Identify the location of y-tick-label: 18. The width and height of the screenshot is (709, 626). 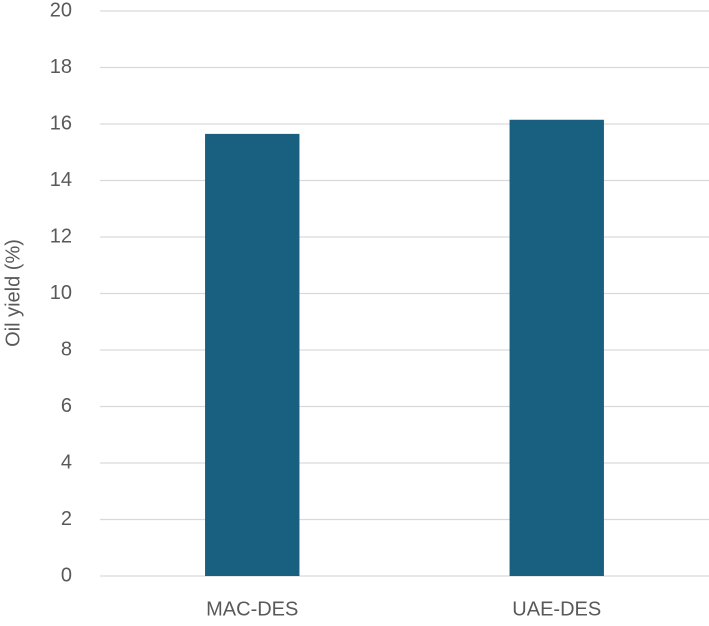
(61, 67).